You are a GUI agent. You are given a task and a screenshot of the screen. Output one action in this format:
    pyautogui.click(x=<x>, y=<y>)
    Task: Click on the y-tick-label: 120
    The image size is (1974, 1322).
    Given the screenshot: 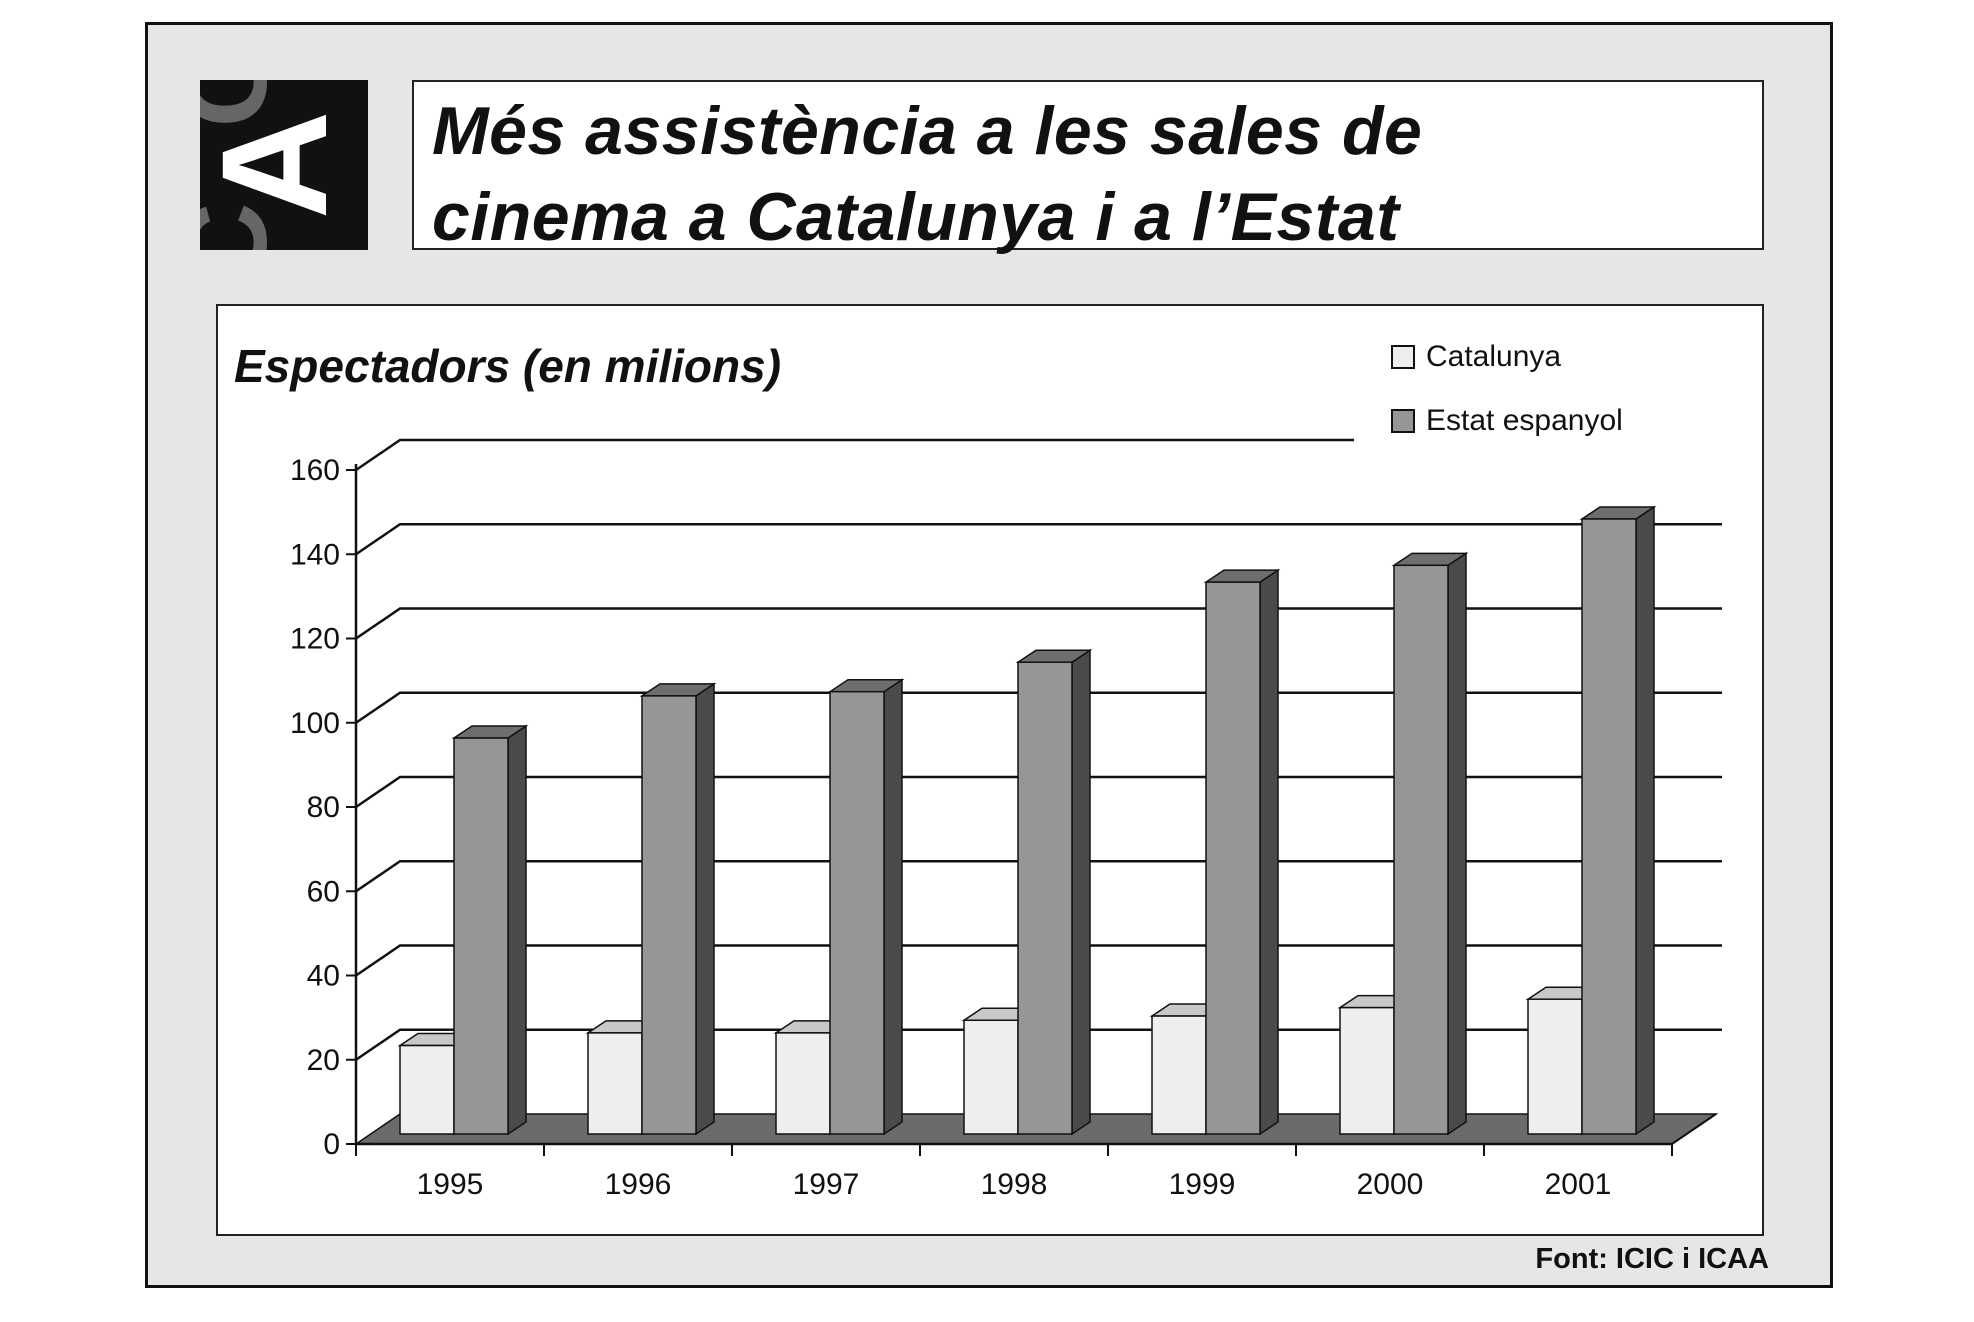 What is the action you would take?
    pyautogui.click(x=315, y=639)
    